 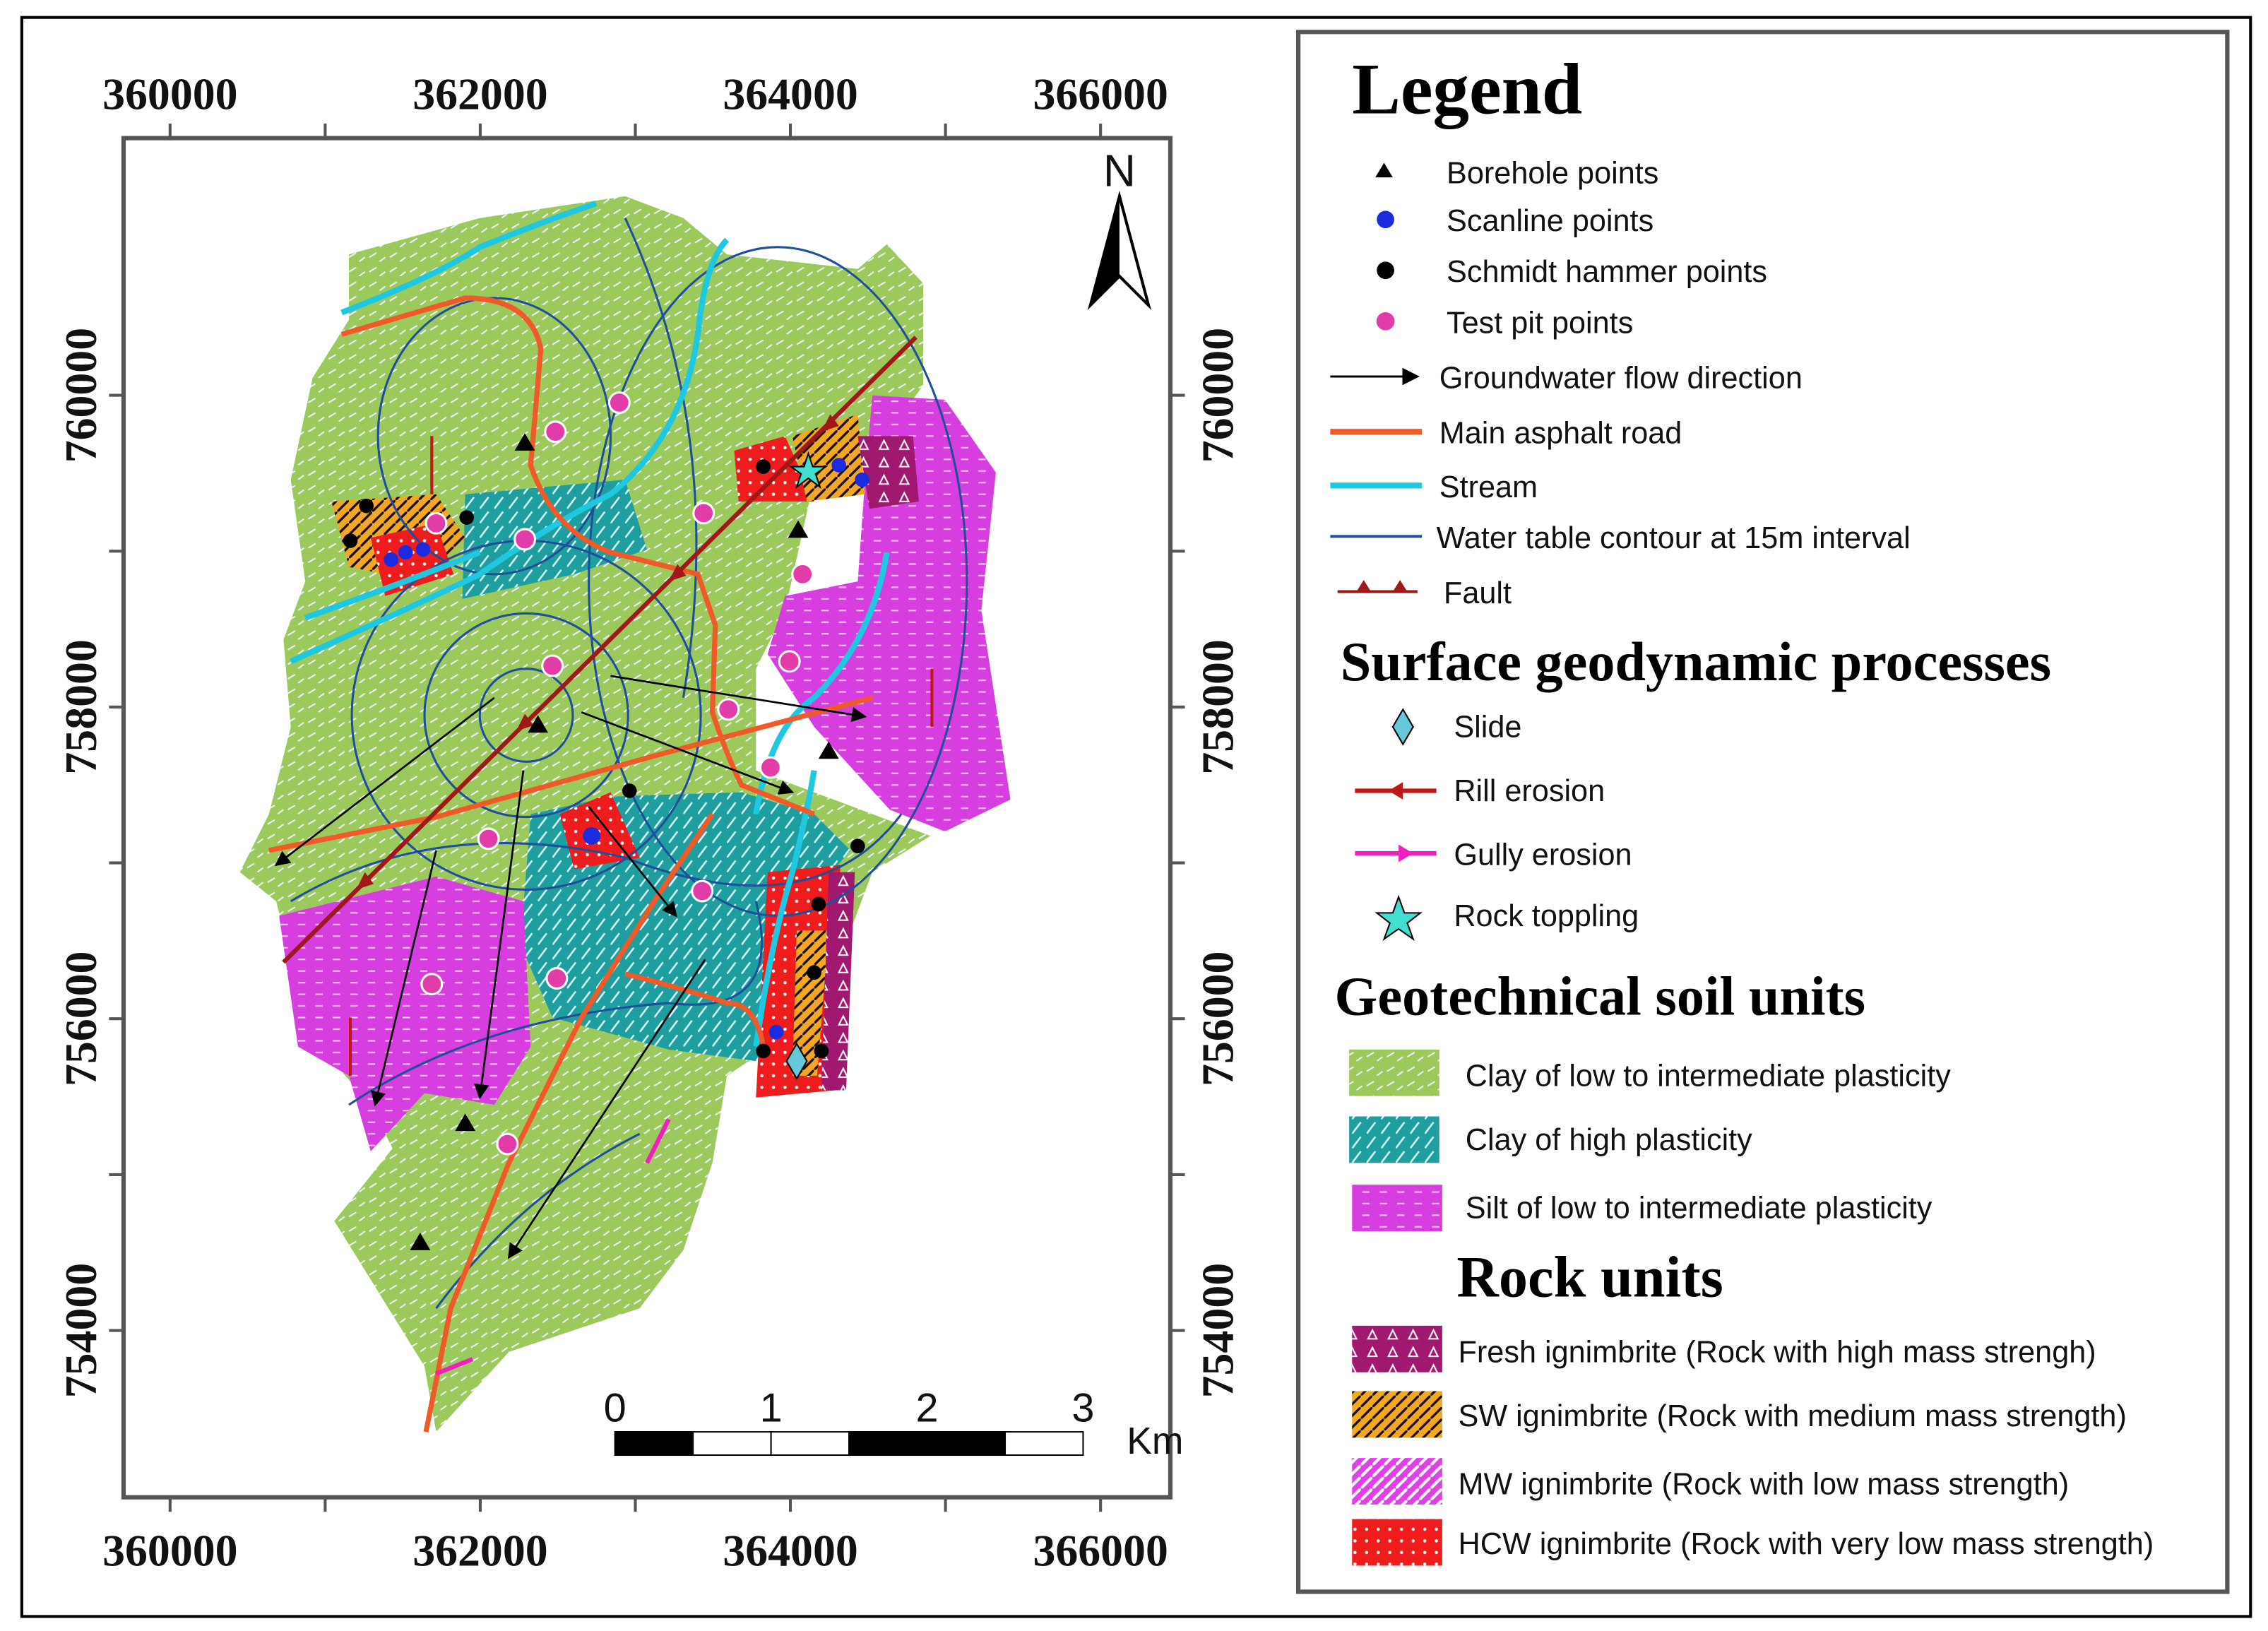 I want to click on section-title: Geotechnical soil units, so click(x=1600, y=995).